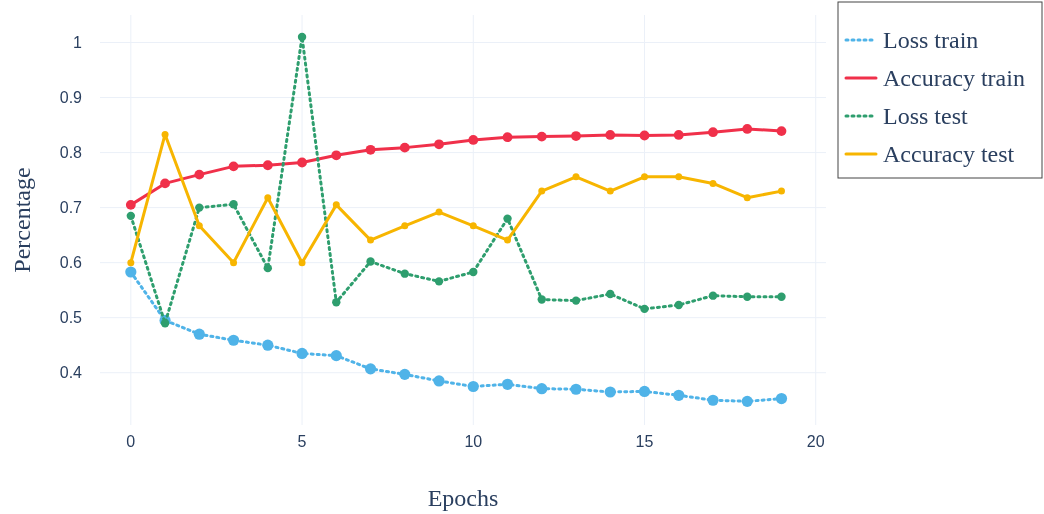  What do you see at coordinates (473, 441) in the screenshot?
I see `x-tick-label: 10` at bounding box center [473, 441].